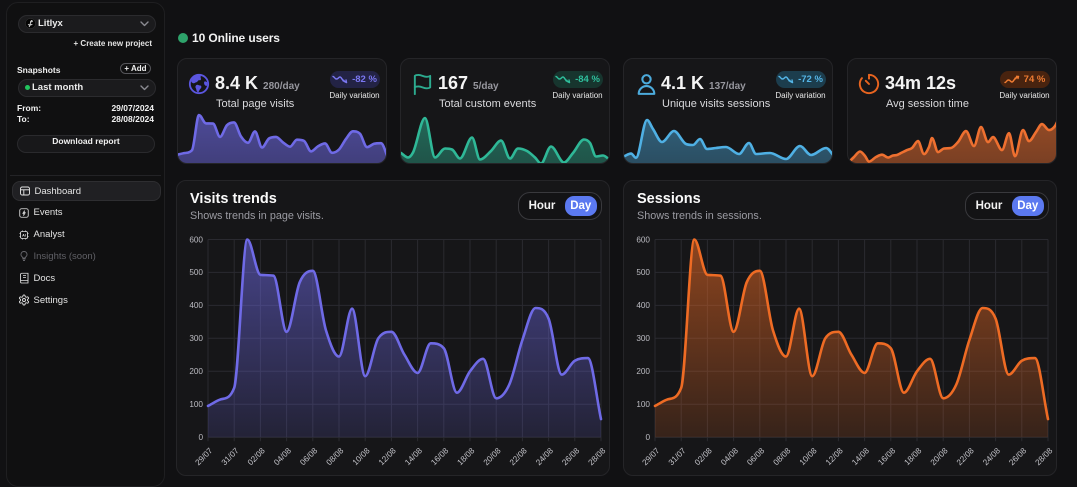 Image resolution: width=1077 pixels, height=487 pixels. What do you see at coordinates (24, 235) in the screenshot?
I see `svg-text: AI` at bounding box center [24, 235].